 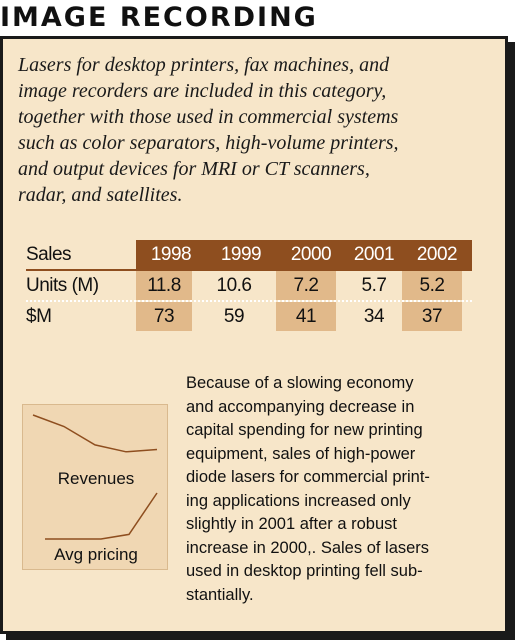 What do you see at coordinates (234, 285) in the screenshot?
I see `units-1999: 10.6` at bounding box center [234, 285].